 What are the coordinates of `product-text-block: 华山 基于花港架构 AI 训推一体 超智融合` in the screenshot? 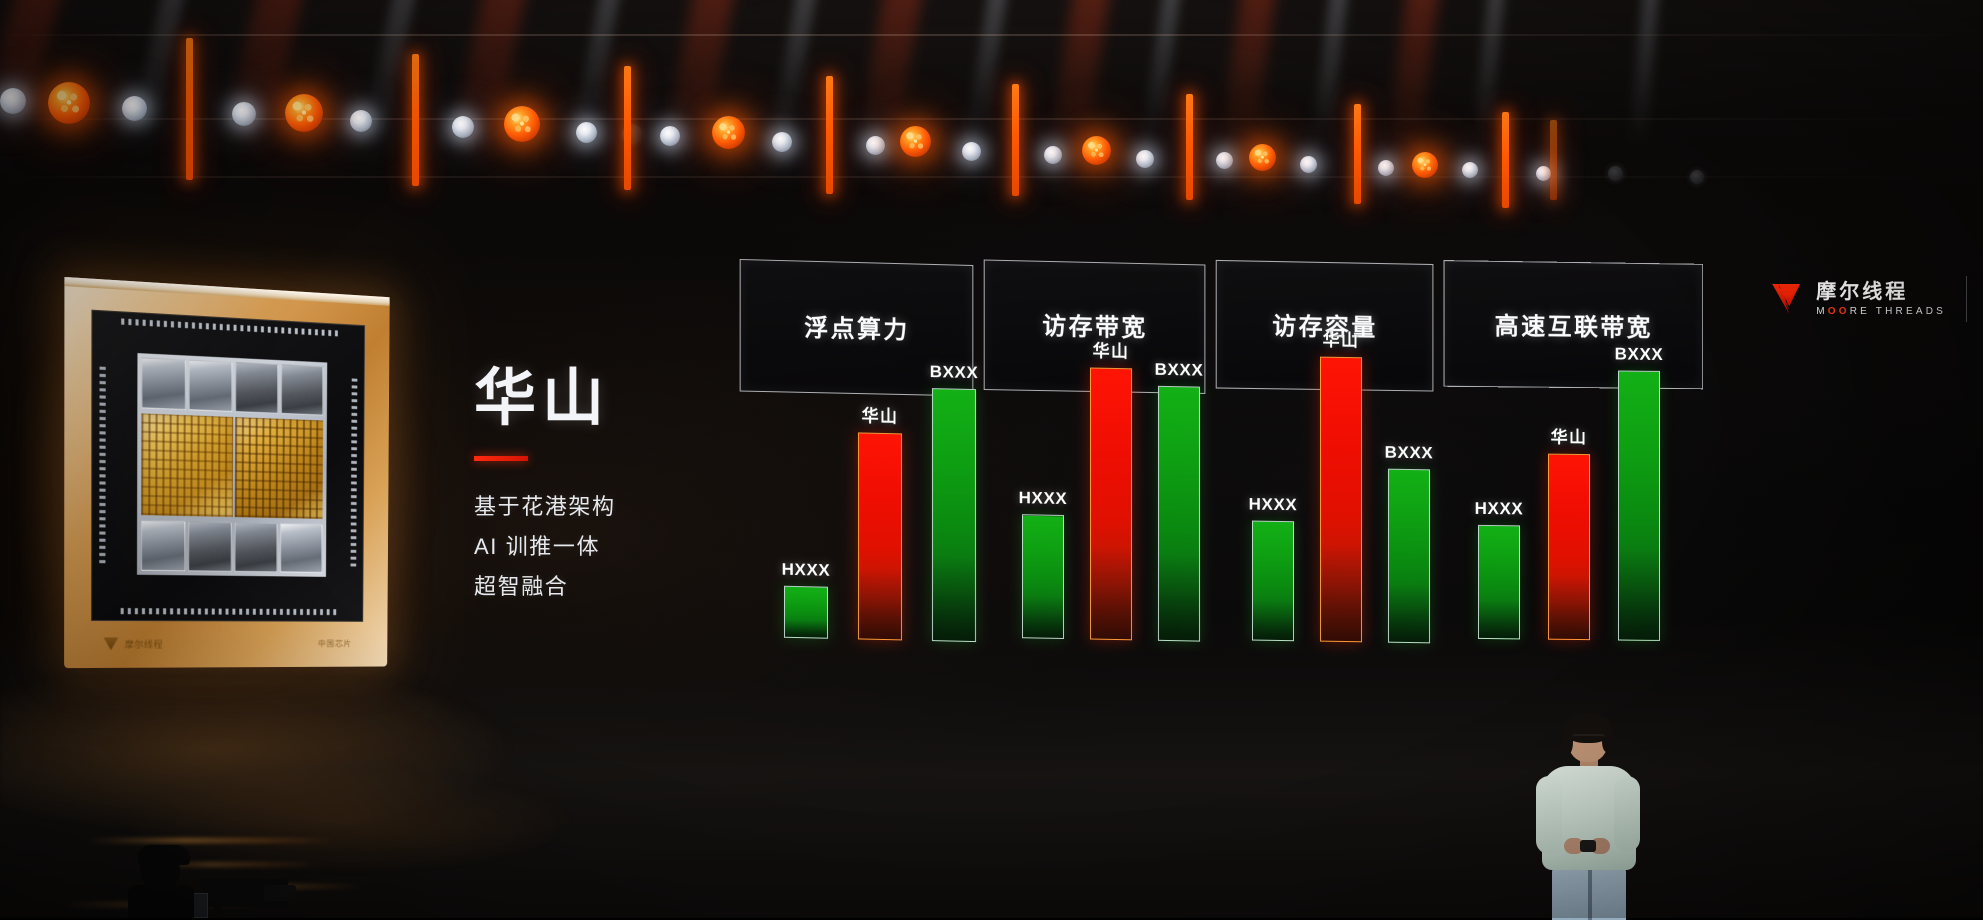 It's located at (614, 487).